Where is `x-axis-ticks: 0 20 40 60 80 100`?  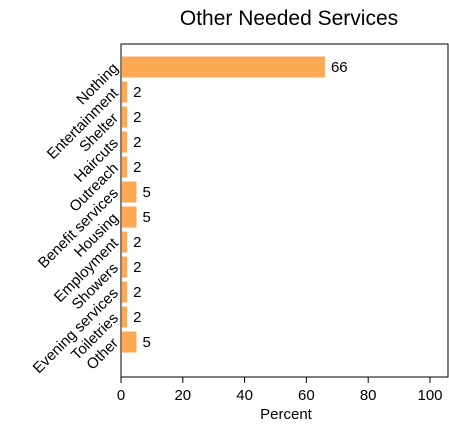
x-axis-ticks: 0 20 40 60 80 100 is located at coordinates (280, 390).